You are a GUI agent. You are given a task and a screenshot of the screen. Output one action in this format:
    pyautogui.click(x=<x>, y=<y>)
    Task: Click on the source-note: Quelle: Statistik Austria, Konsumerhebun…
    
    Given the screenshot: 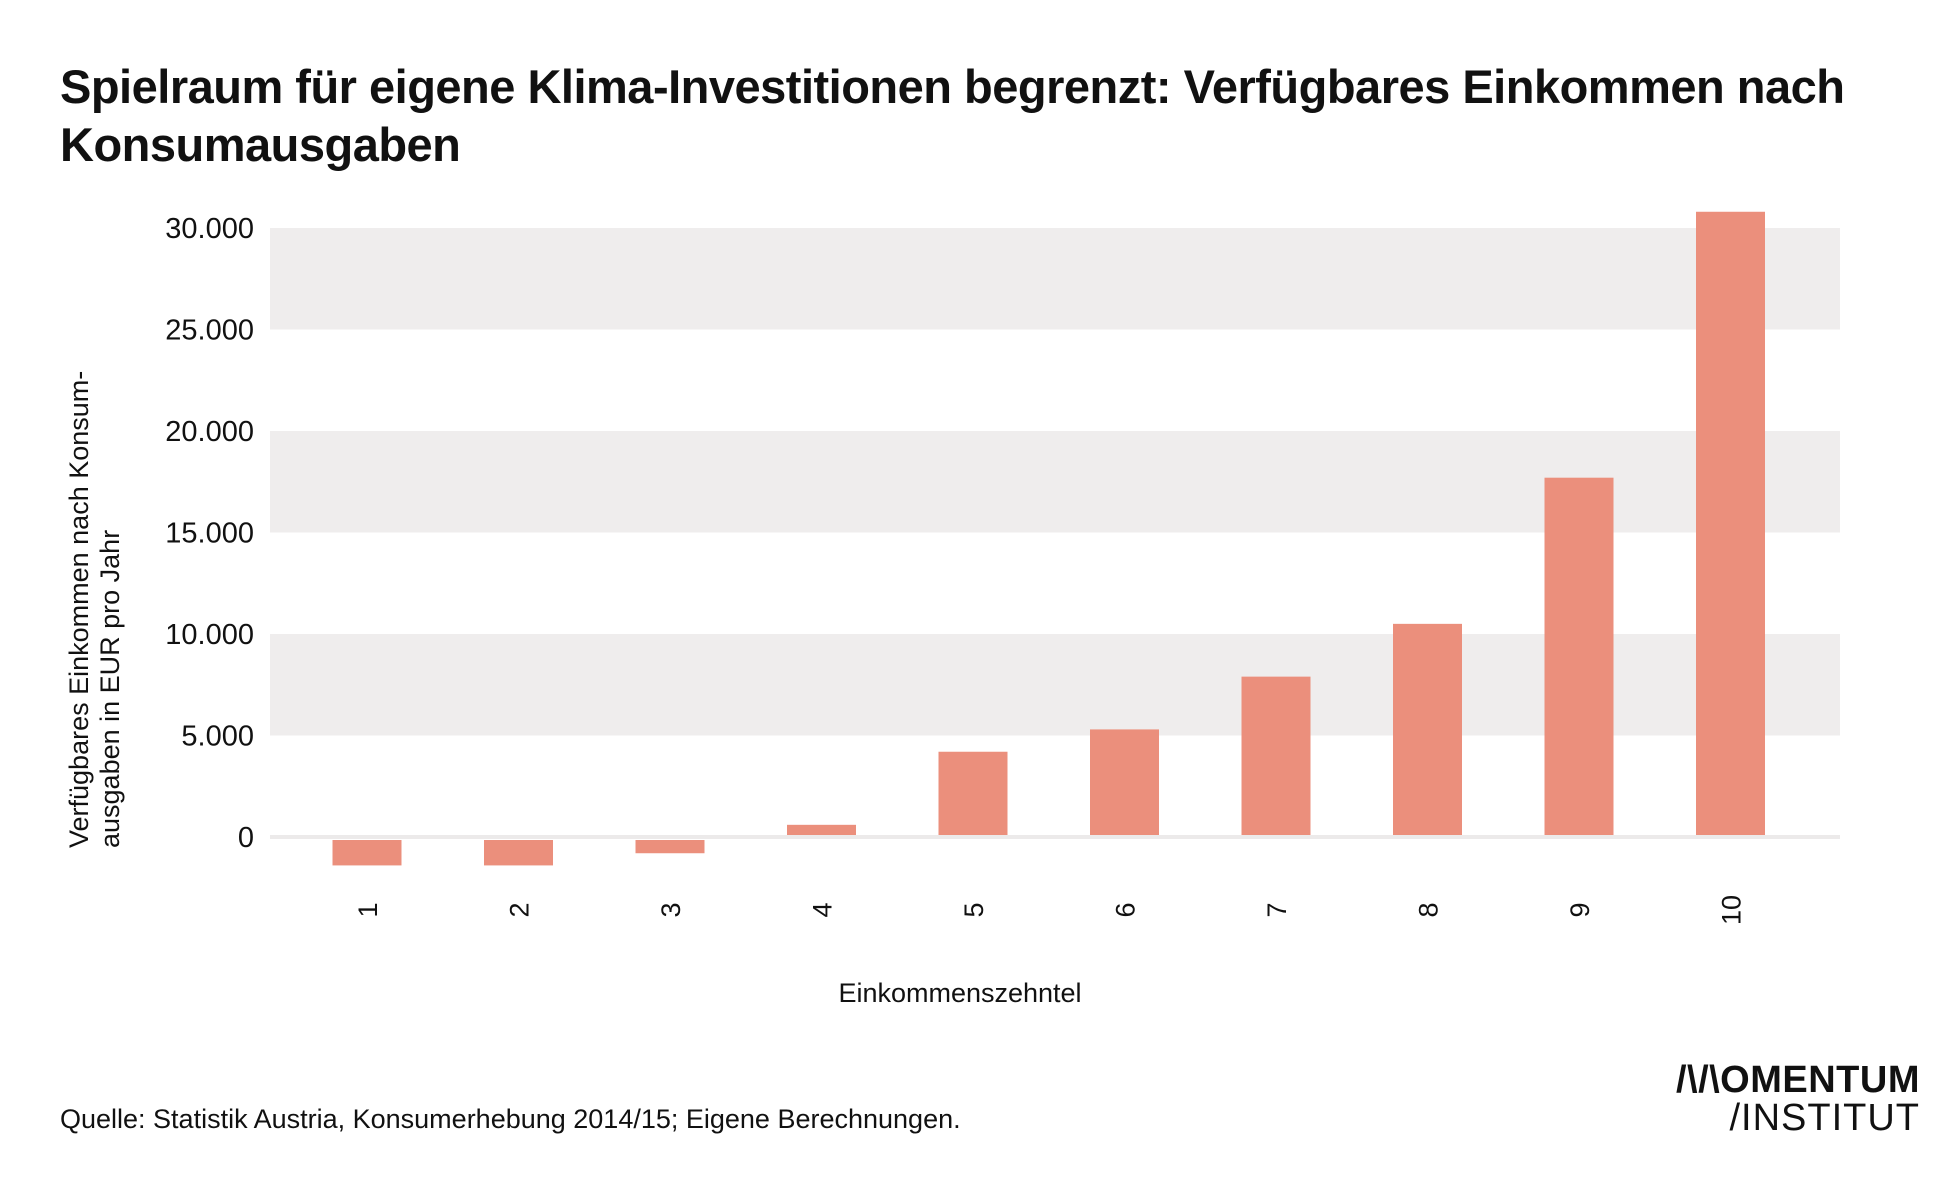 What is the action you would take?
    pyautogui.click(x=510, y=1119)
    